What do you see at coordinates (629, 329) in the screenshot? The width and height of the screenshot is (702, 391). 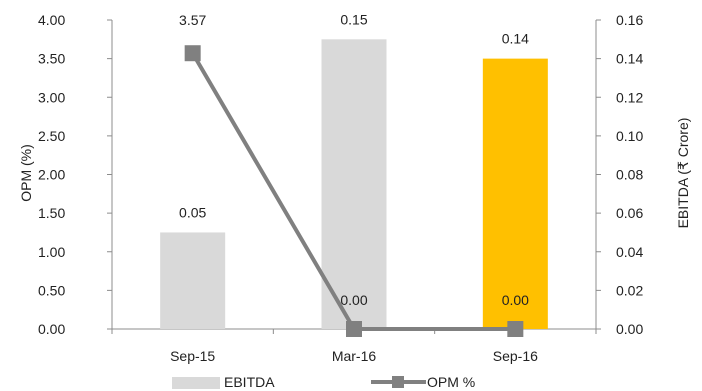 I see `right-tick-label: 0.00` at bounding box center [629, 329].